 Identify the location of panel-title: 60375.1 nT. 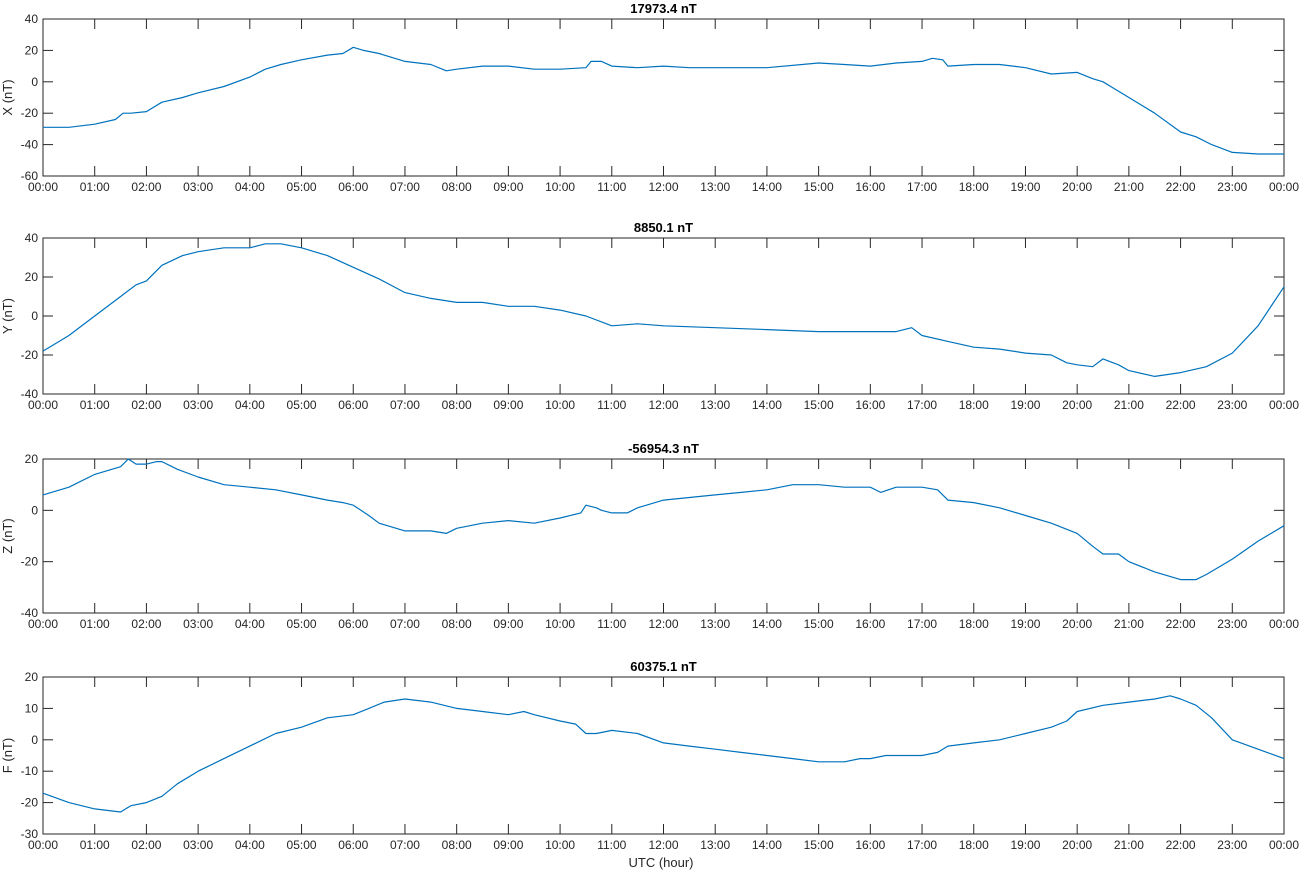
(663, 666).